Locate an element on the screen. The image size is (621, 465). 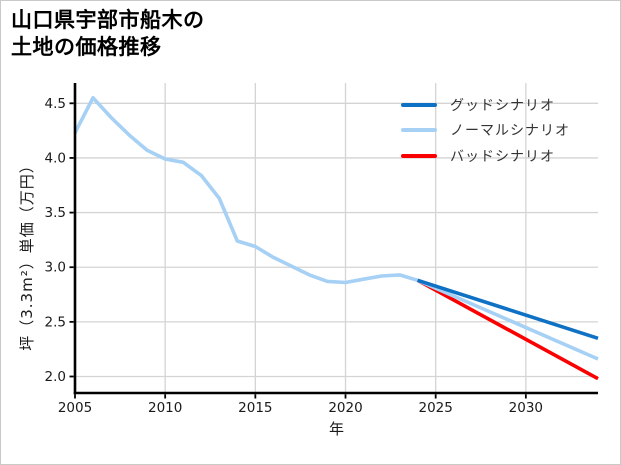
legend: グッドシナリオ ノーマルシナリオ バッドシナリオ is located at coordinates (485, 130).